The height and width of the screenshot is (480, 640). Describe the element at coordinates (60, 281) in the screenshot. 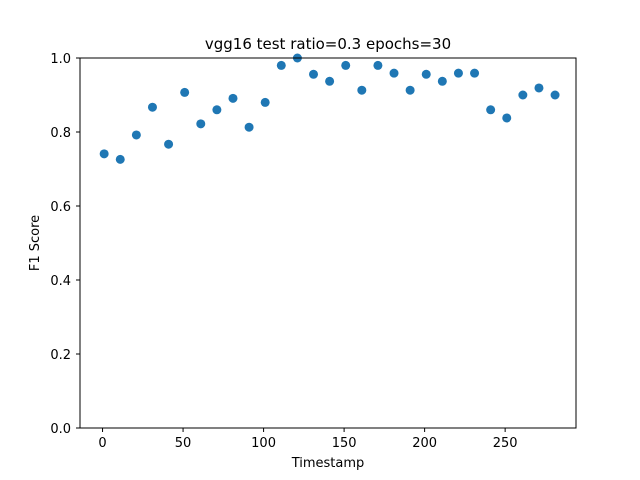

I see `y-tick-label: 0.4` at that location.